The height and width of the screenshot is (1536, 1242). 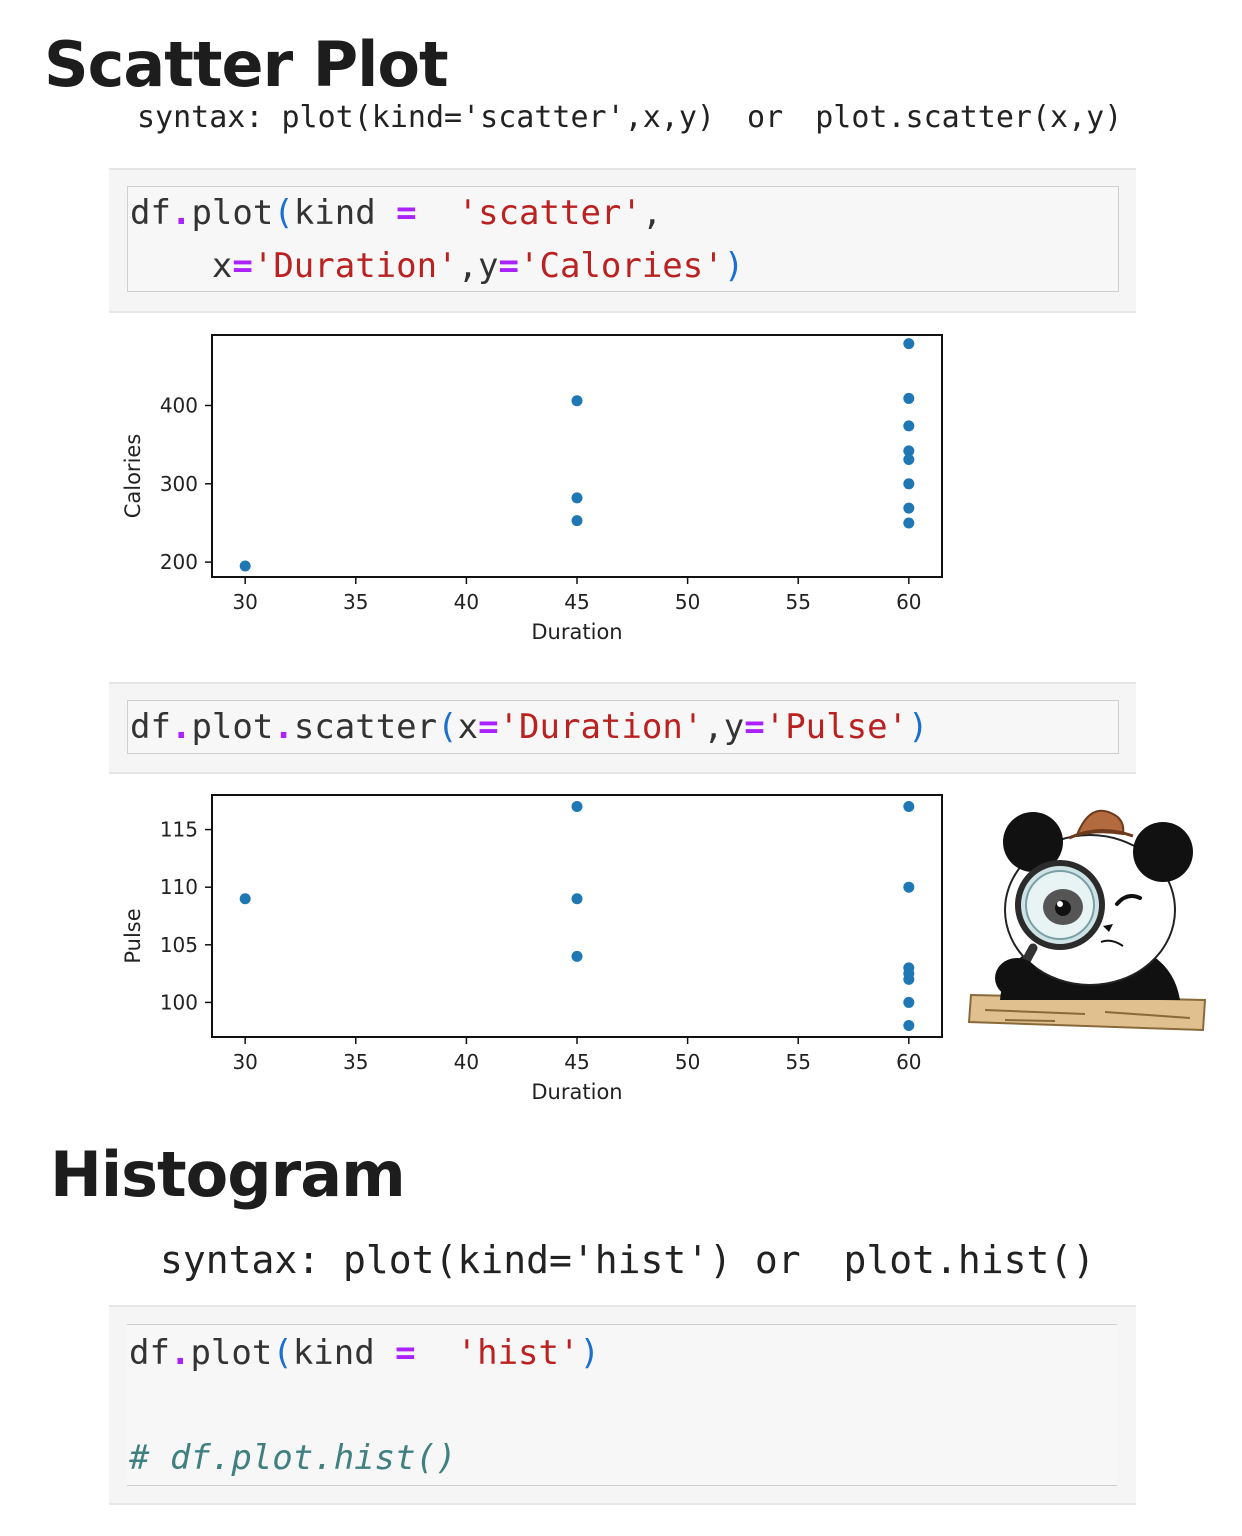 I want to click on syntax-form-2: plot.hist(), so click(x=969, y=1260).